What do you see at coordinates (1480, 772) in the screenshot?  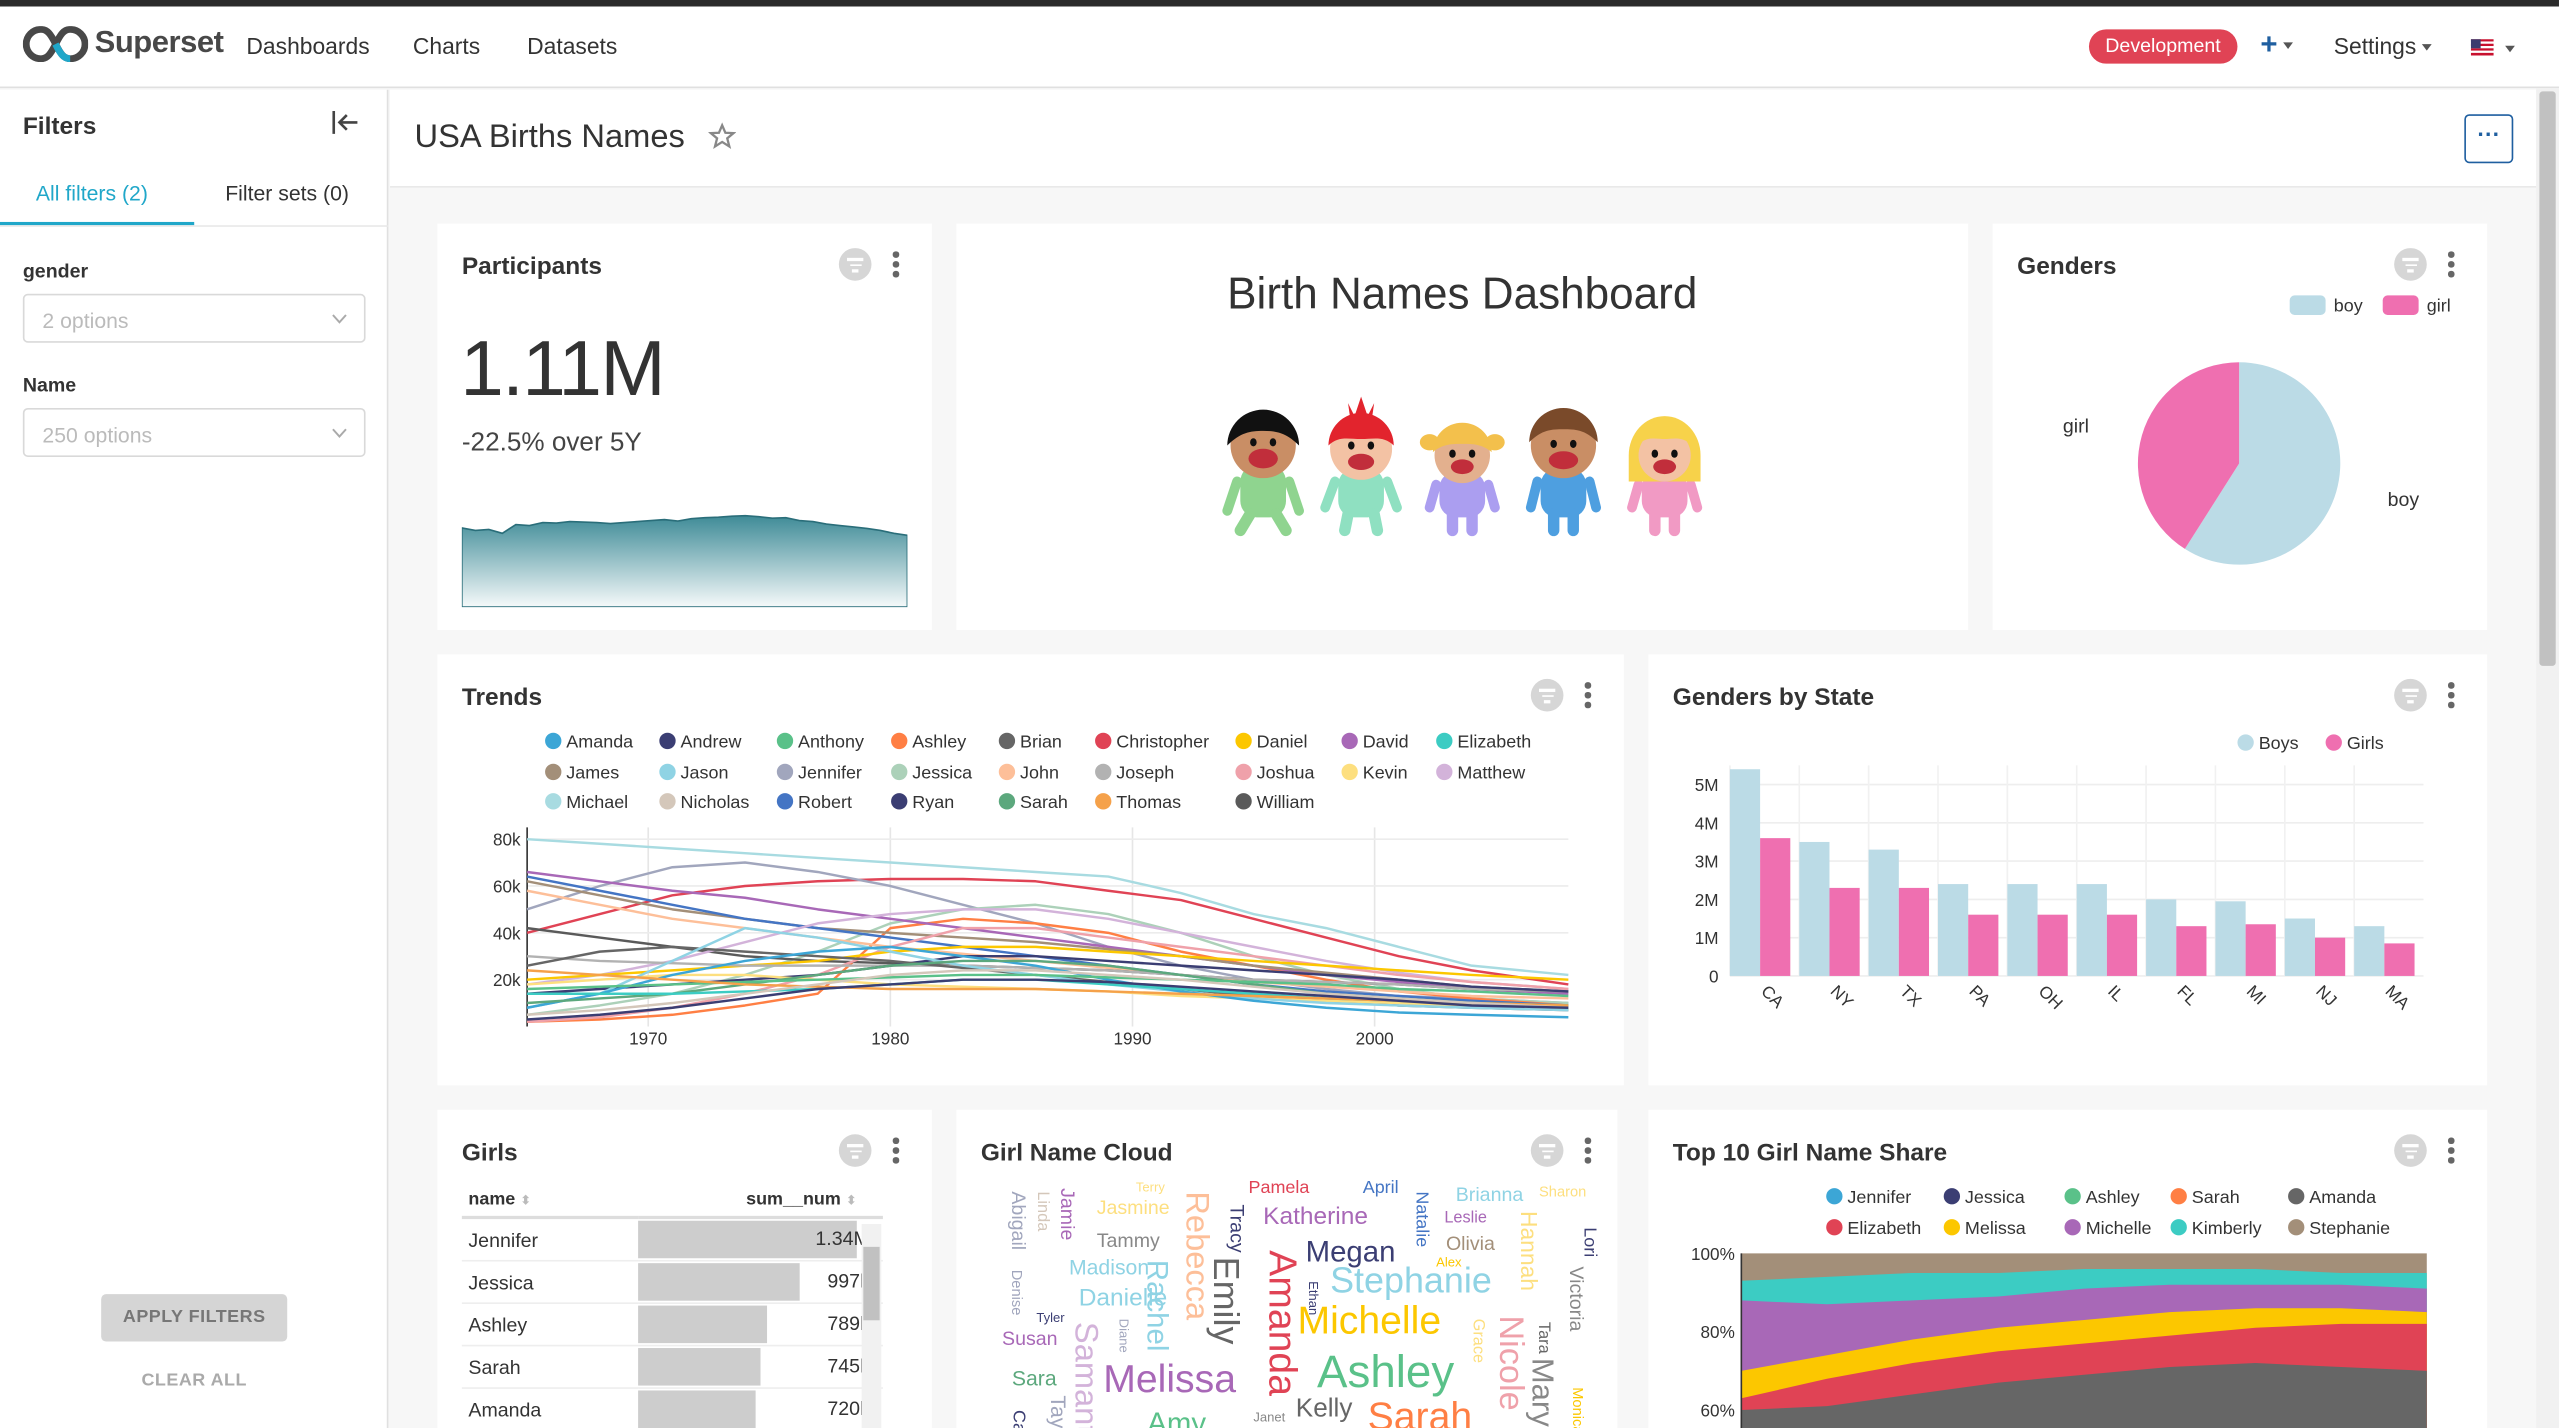 I see `legend-item-matthew: Matthew` at bounding box center [1480, 772].